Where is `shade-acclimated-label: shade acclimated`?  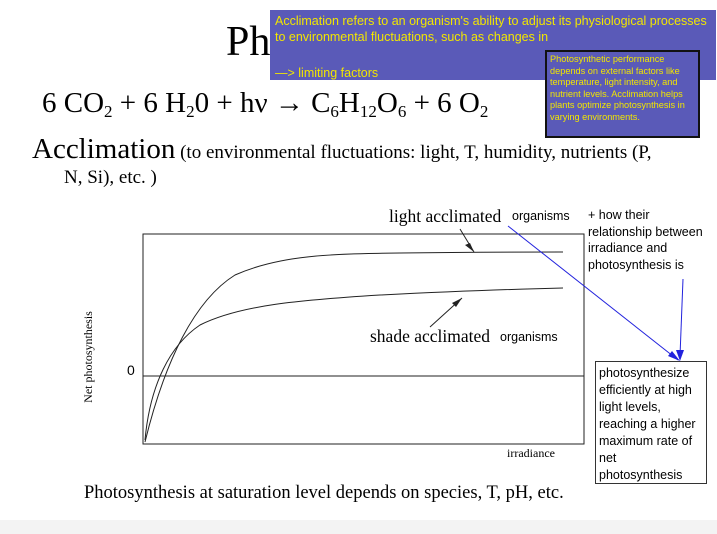
shade-acclimated-label: shade acclimated is located at coordinates (430, 336).